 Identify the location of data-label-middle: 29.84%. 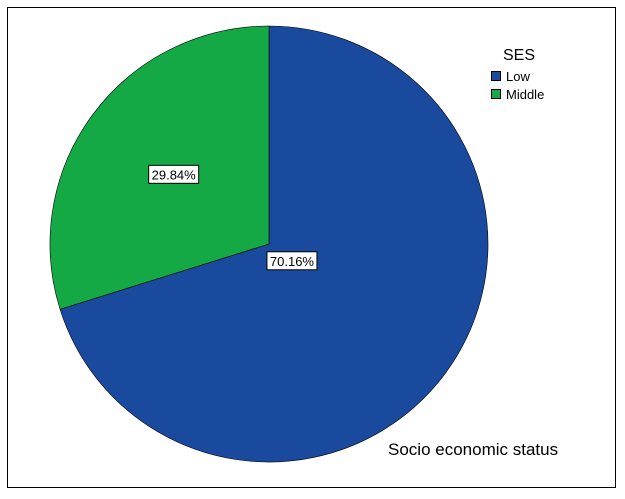
(174, 174).